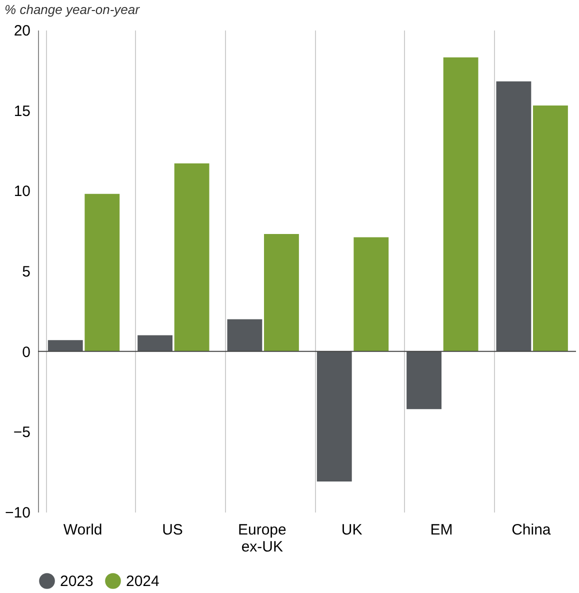 This screenshot has height=593, width=579. Describe the element at coordinates (351, 530) in the screenshot. I see `x-tick-label: UK` at that location.